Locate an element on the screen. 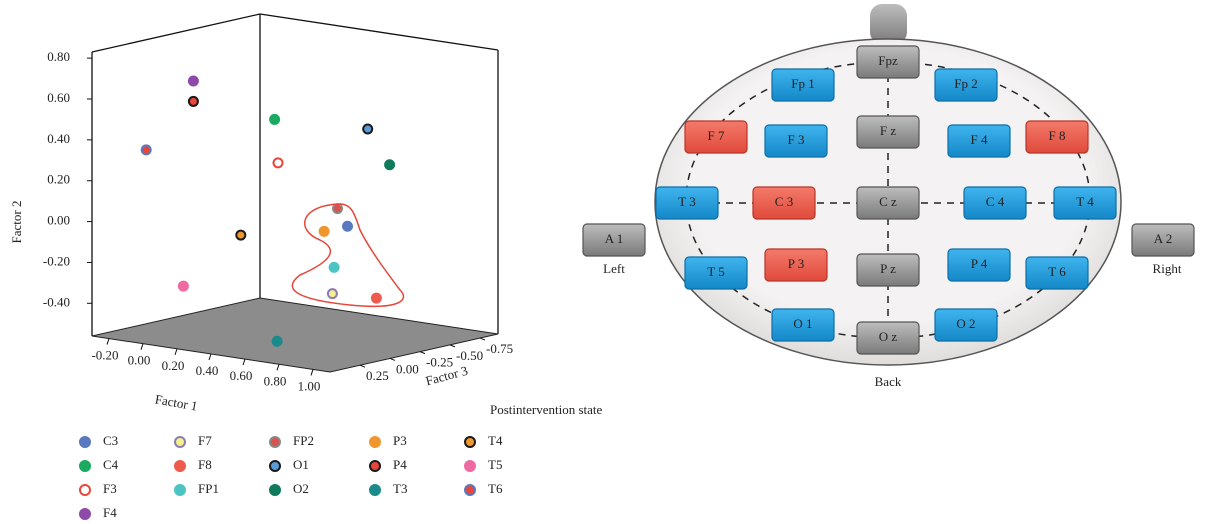 Image resolution: width=1207 pixels, height=524 pixels. y-tick-label: 0.60 is located at coordinates (58, 97).